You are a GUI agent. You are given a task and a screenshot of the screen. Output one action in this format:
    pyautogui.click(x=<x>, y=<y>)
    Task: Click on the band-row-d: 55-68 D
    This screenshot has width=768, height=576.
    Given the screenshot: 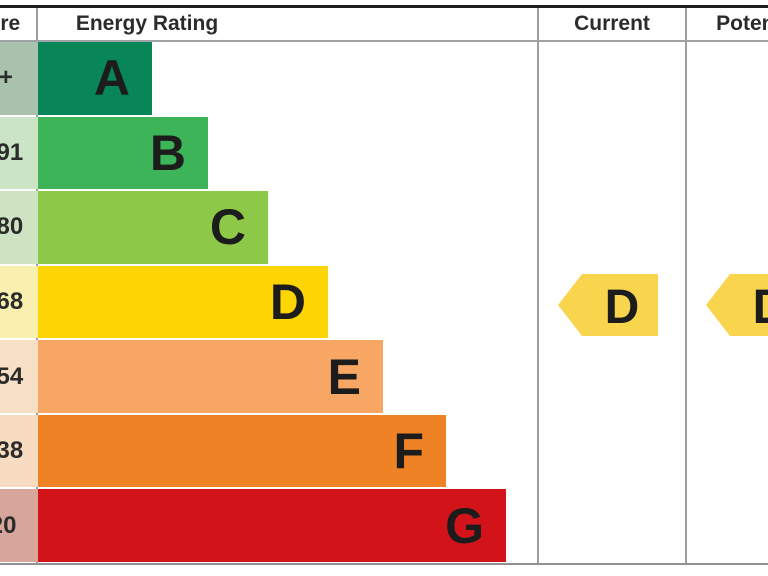 What is the action you would take?
    pyautogui.click(x=164, y=302)
    